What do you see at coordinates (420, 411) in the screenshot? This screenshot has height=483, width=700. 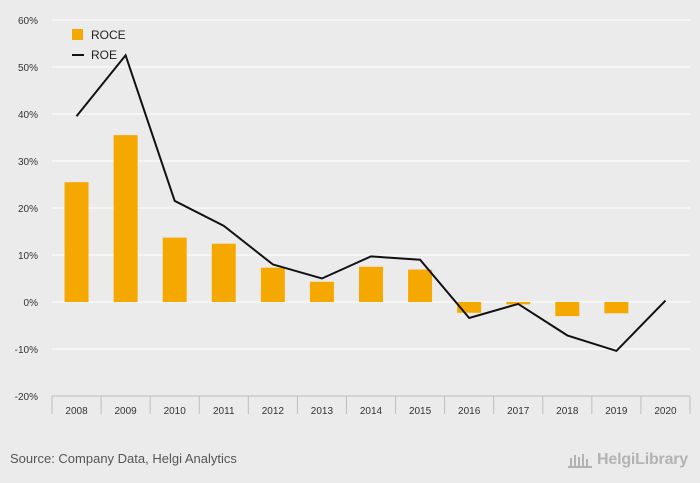 I see `x-tick-label: 2015` at bounding box center [420, 411].